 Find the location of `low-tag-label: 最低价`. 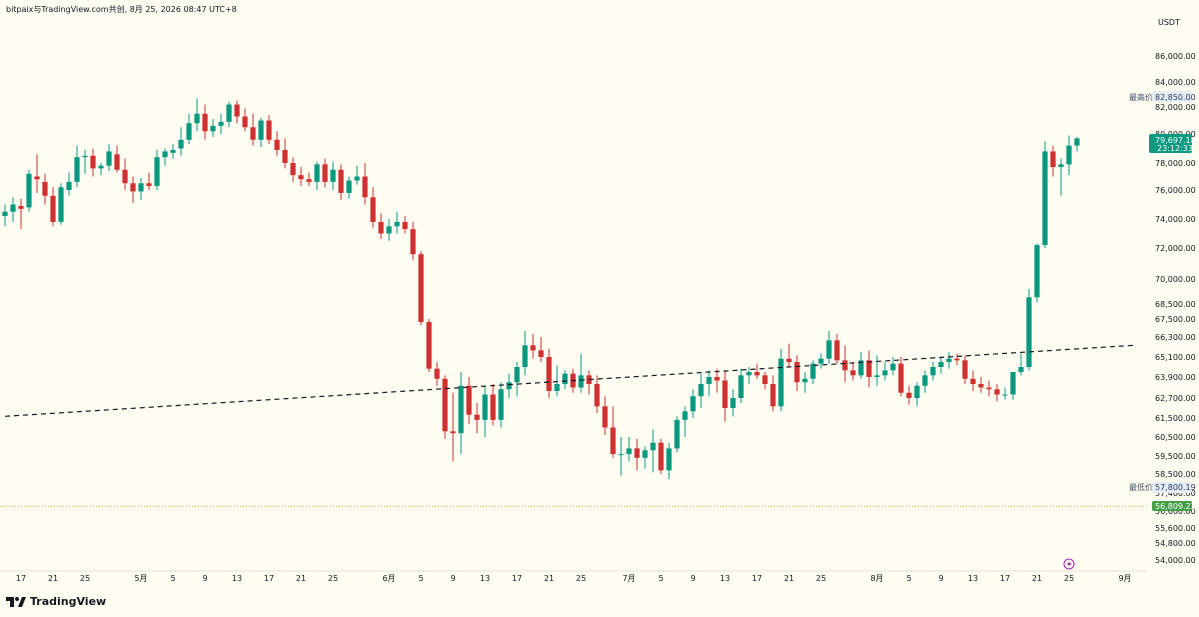

low-tag-label: 最低价 is located at coordinates (1141, 487).